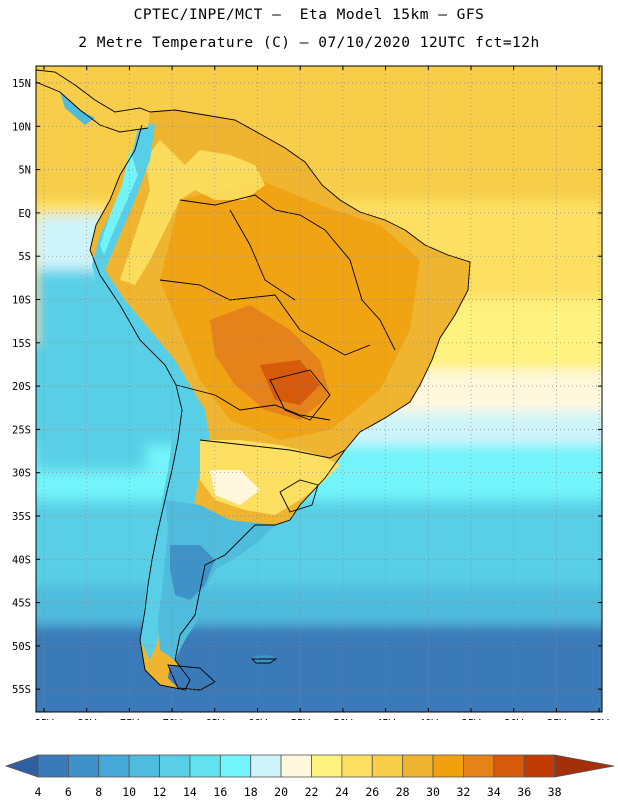  I want to click on lon-label: 55W, so click(301, 719).